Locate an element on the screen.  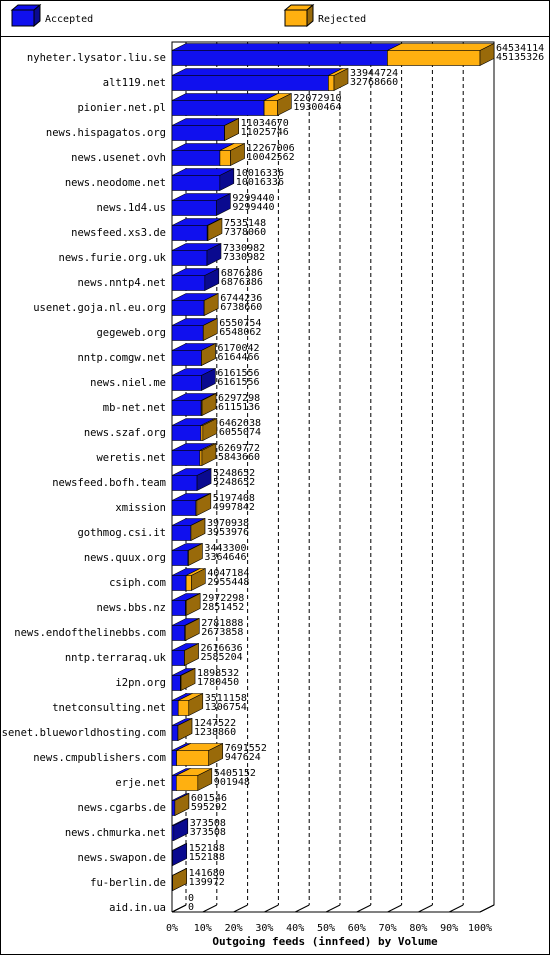
y-tick-label: usenet.goja.nl.eu.org is located at coordinates (99, 308).